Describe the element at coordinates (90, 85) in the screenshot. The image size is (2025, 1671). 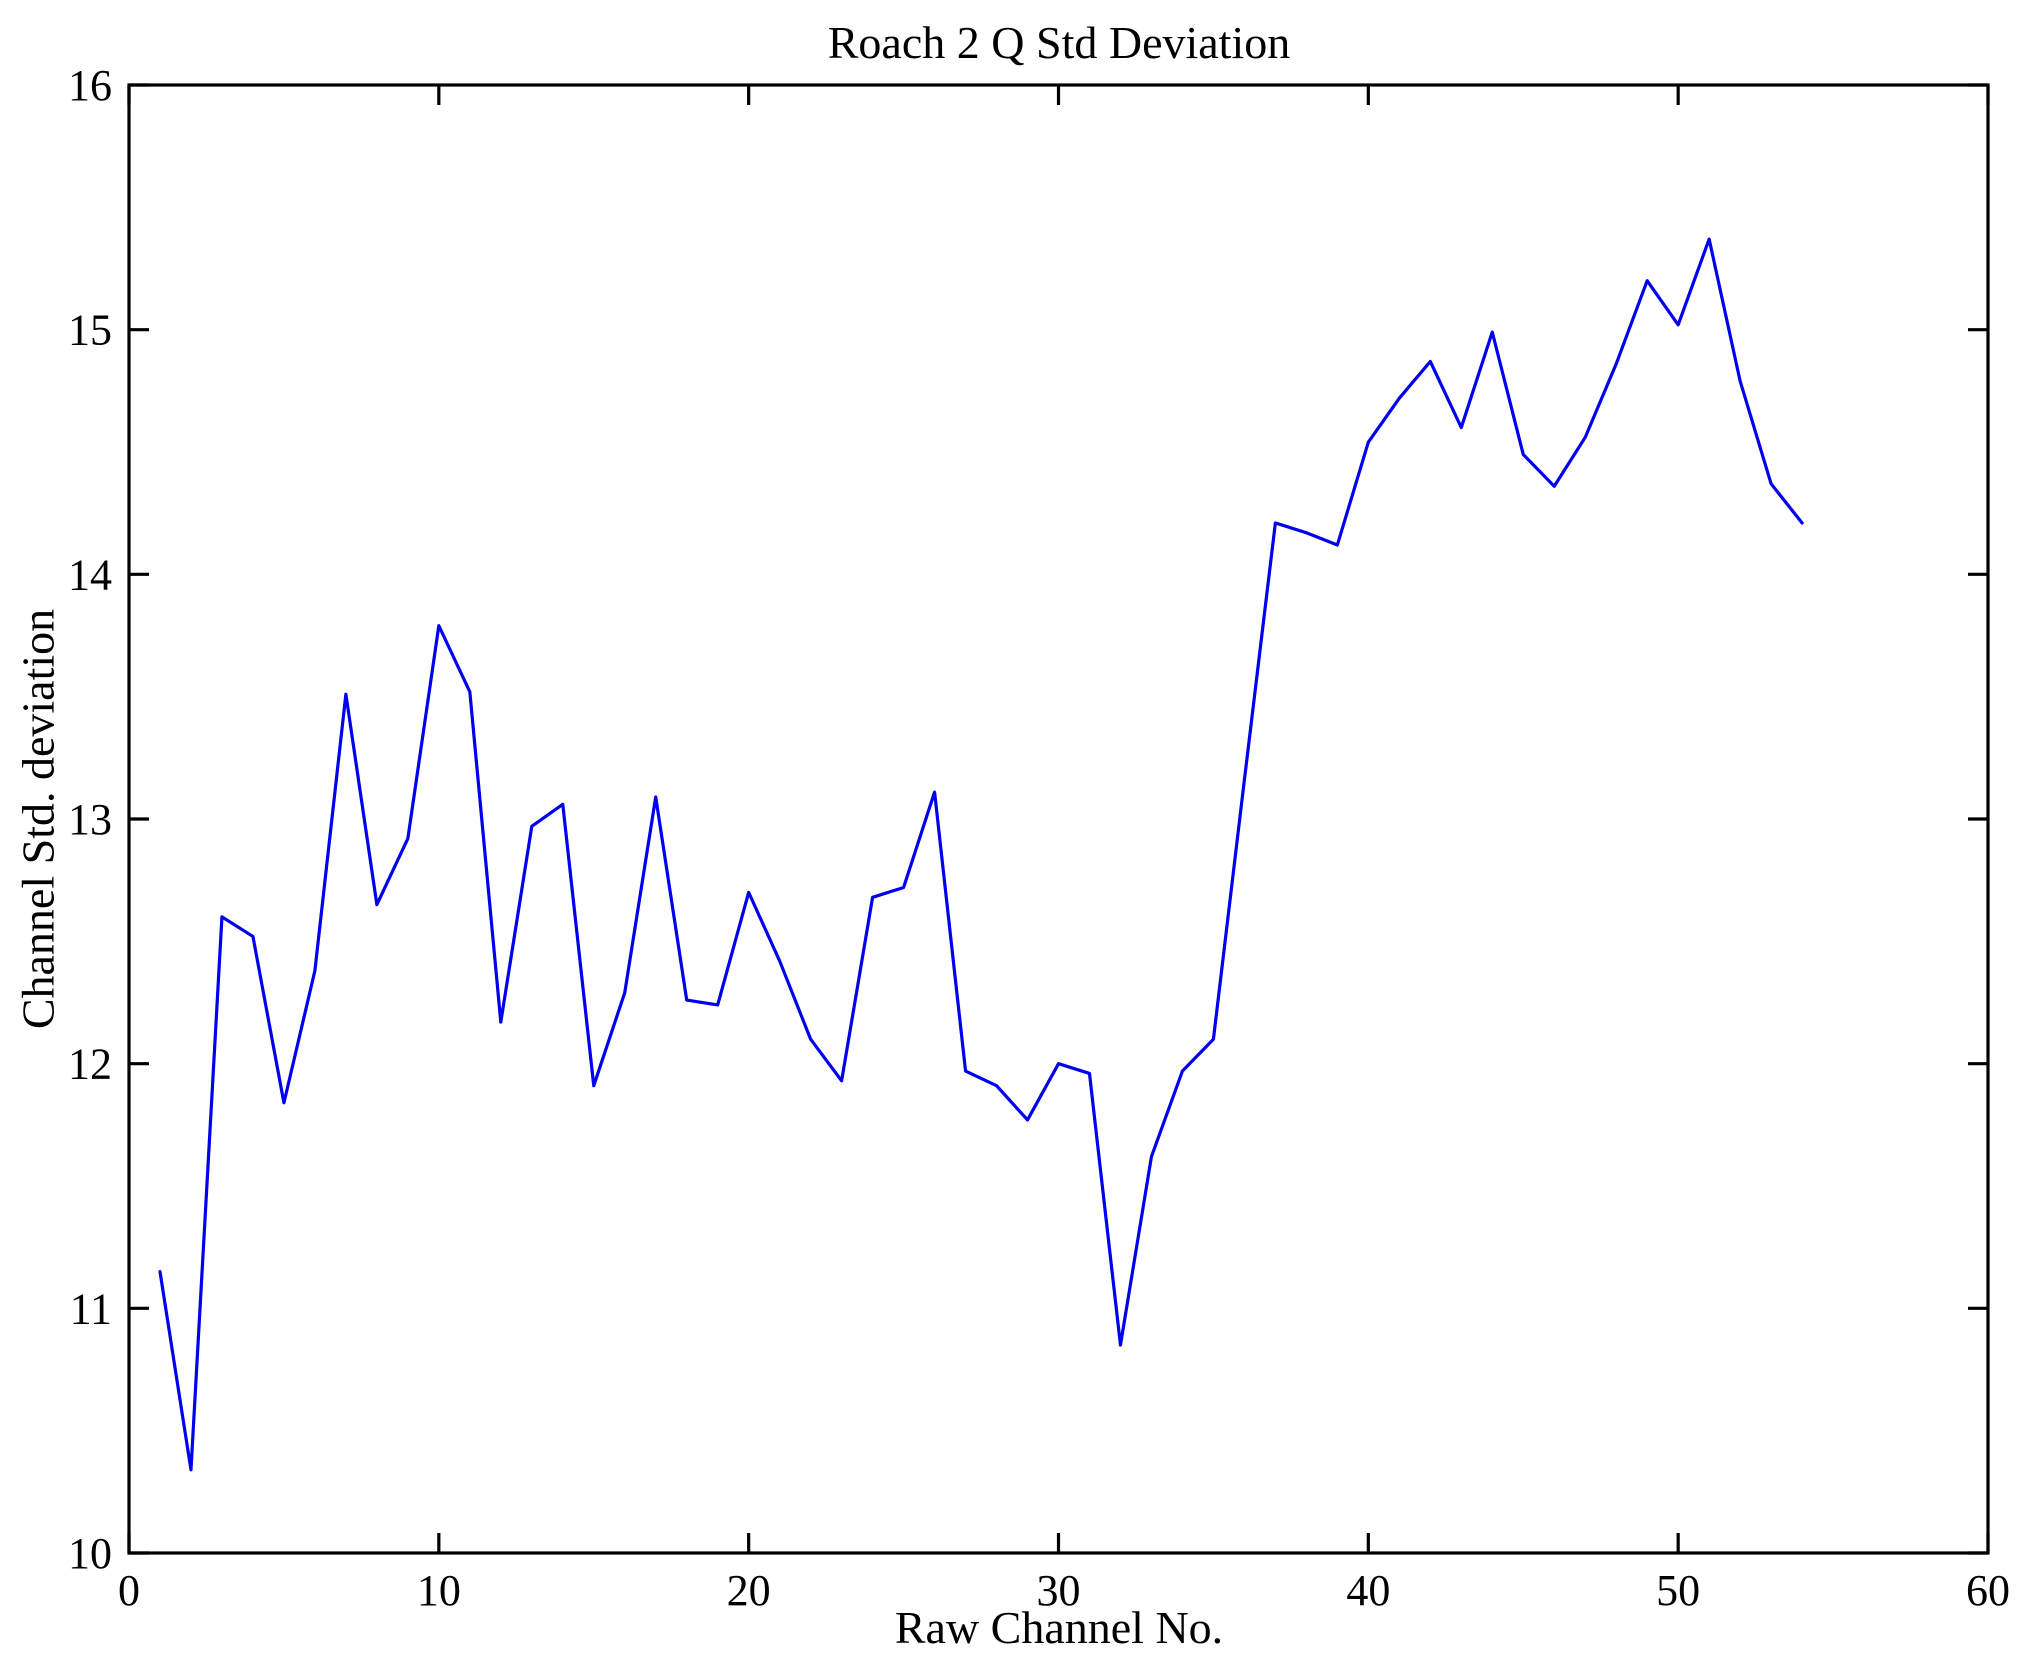
I see `y-tick-label: 16` at that location.